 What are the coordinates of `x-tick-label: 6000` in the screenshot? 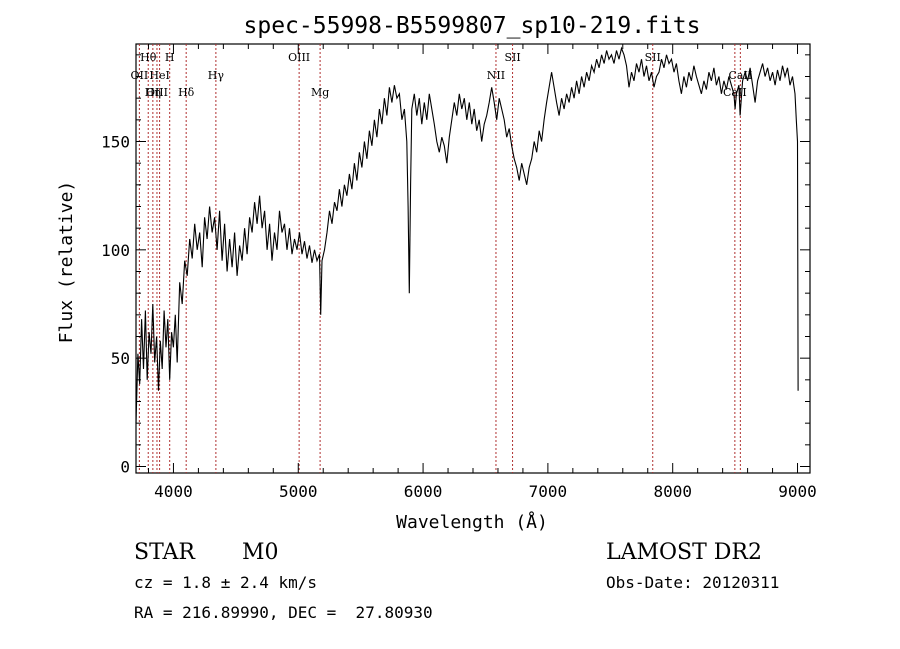 It's located at (423, 491).